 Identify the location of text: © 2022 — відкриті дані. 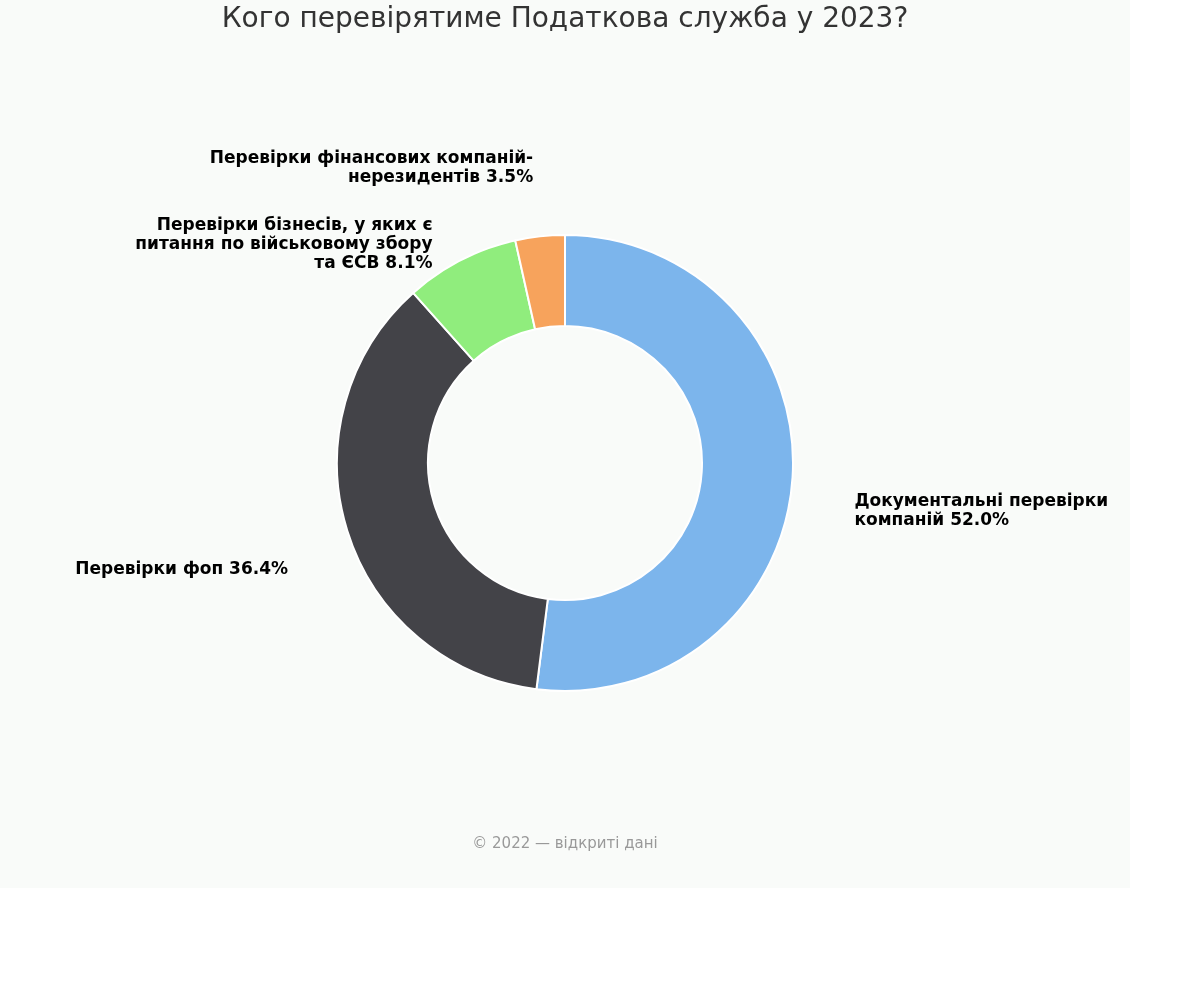
(565, 843).